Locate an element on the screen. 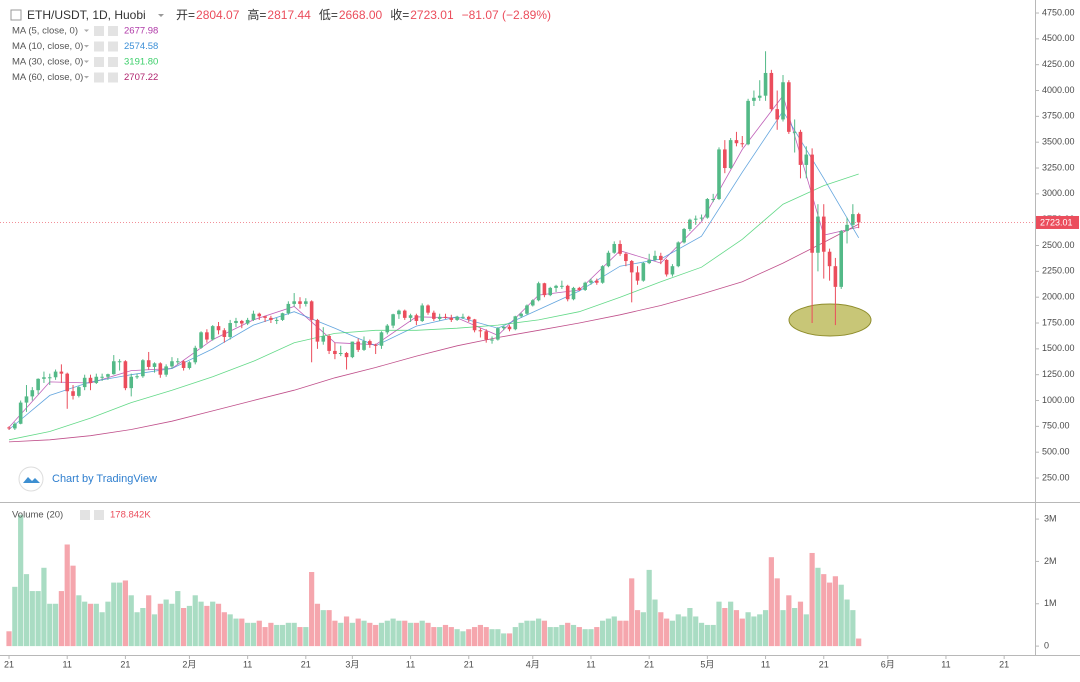  ohlc-value: 2817.44 is located at coordinates (289, 15).